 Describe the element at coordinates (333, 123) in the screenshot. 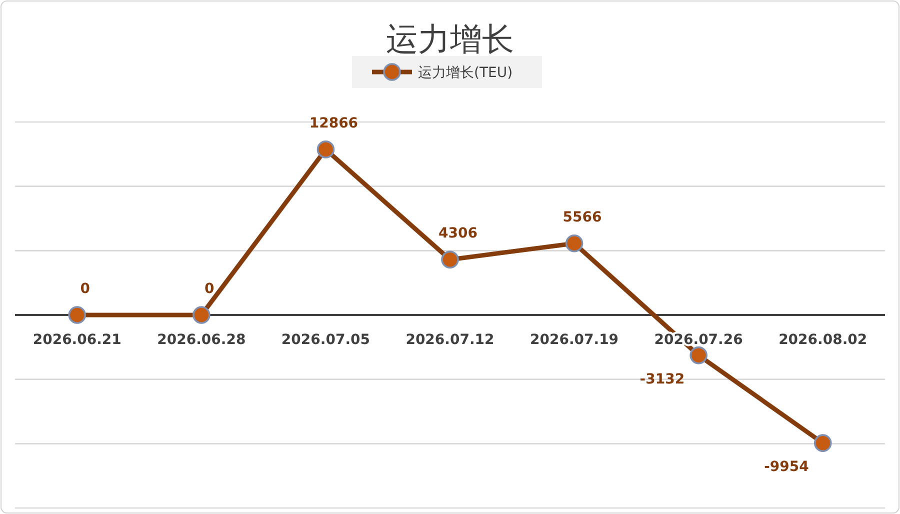

I see `data-label: 12866` at that location.